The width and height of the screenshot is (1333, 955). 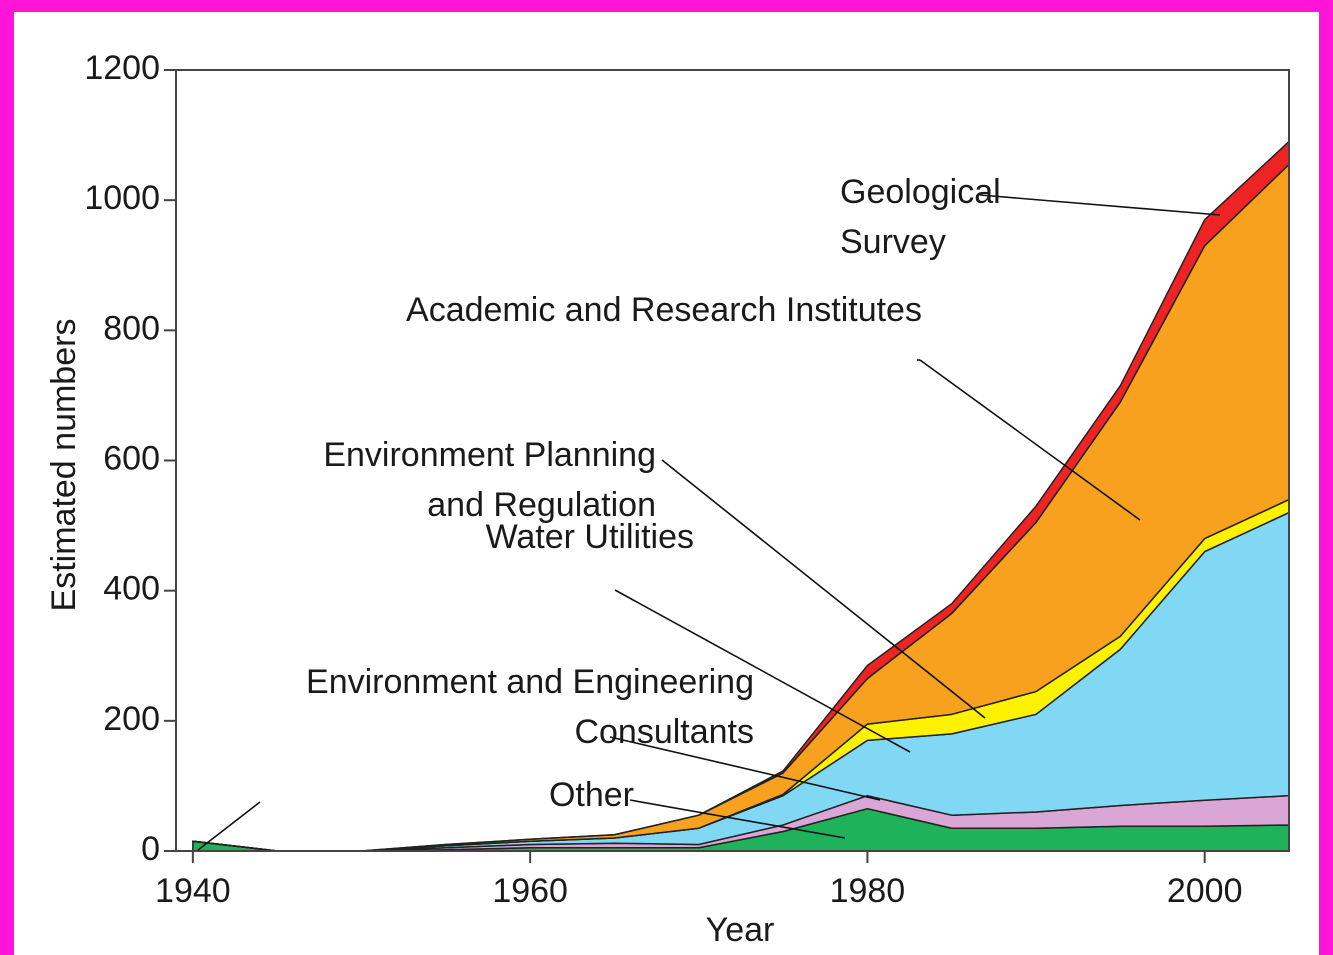 I want to click on y-axis-label: Estimated numbers, so click(x=64, y=465).